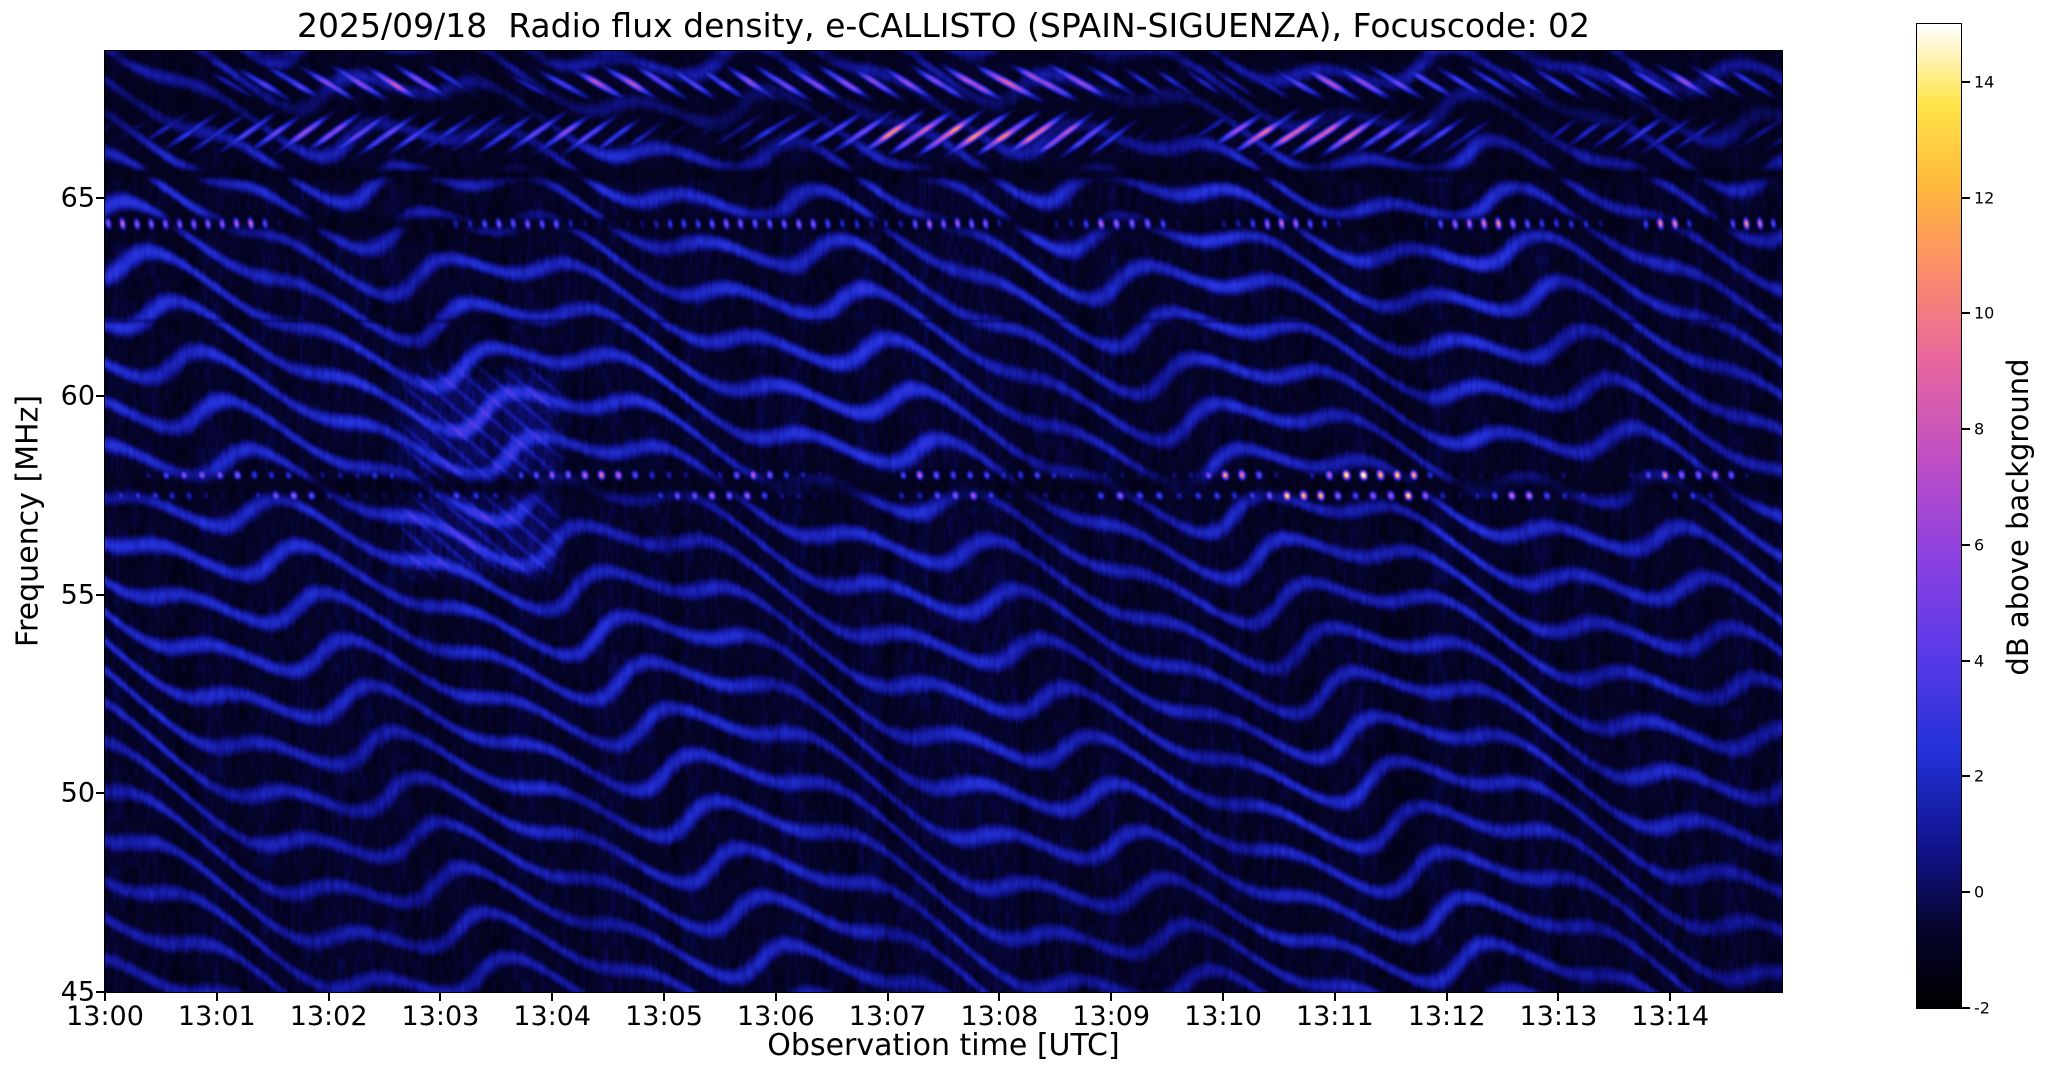 This screenshot has width=2047, height=1067. I want to click on x-tick-label: 13:09, so click(1111, 1016).